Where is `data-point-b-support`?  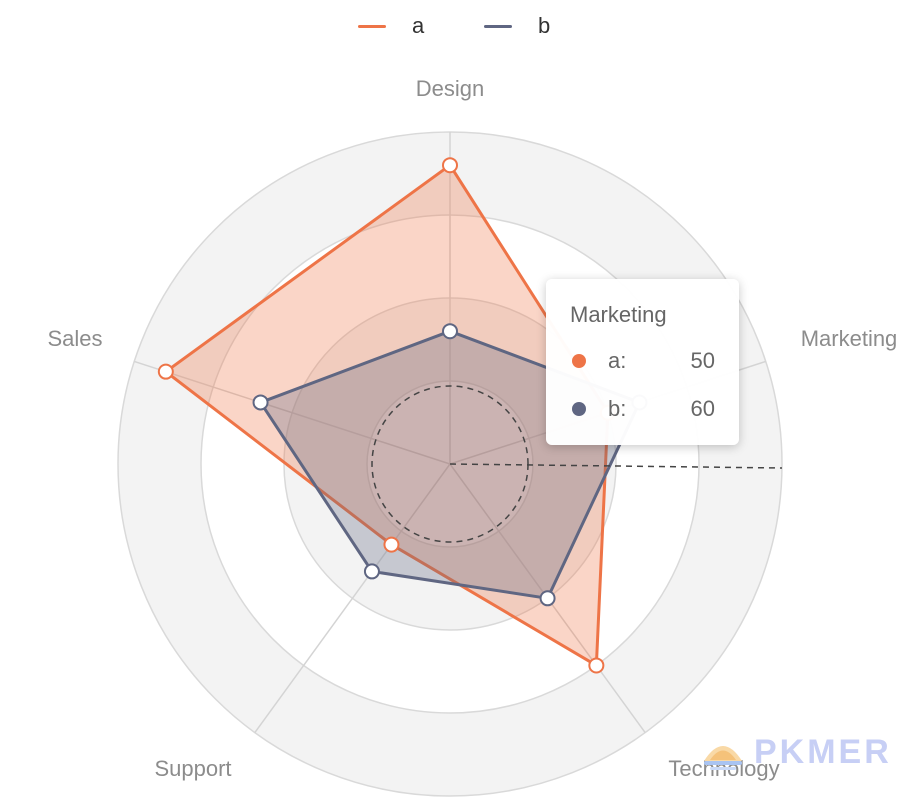 data-point-b-support is located at coordinates (371, 571).